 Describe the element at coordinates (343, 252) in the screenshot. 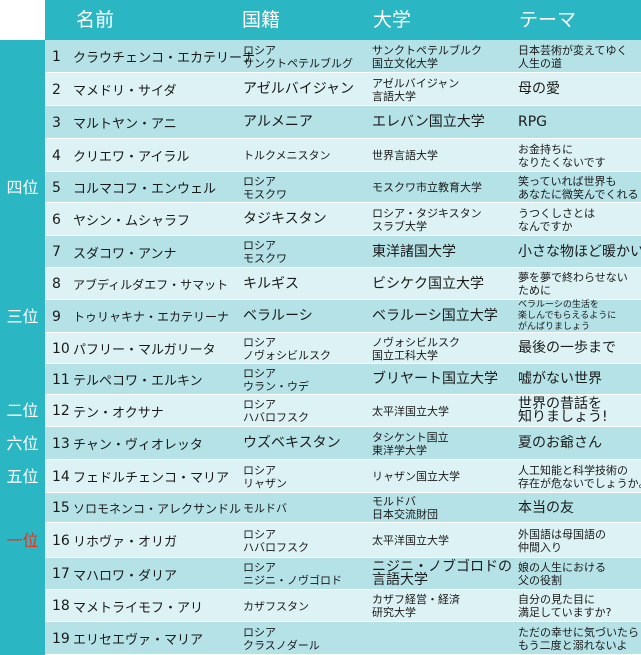

I see `table-row: 7 スダコワ・アンナ ロシア モスクワ 東洋諸国大学 小さな物ほど暖かい` at that location.